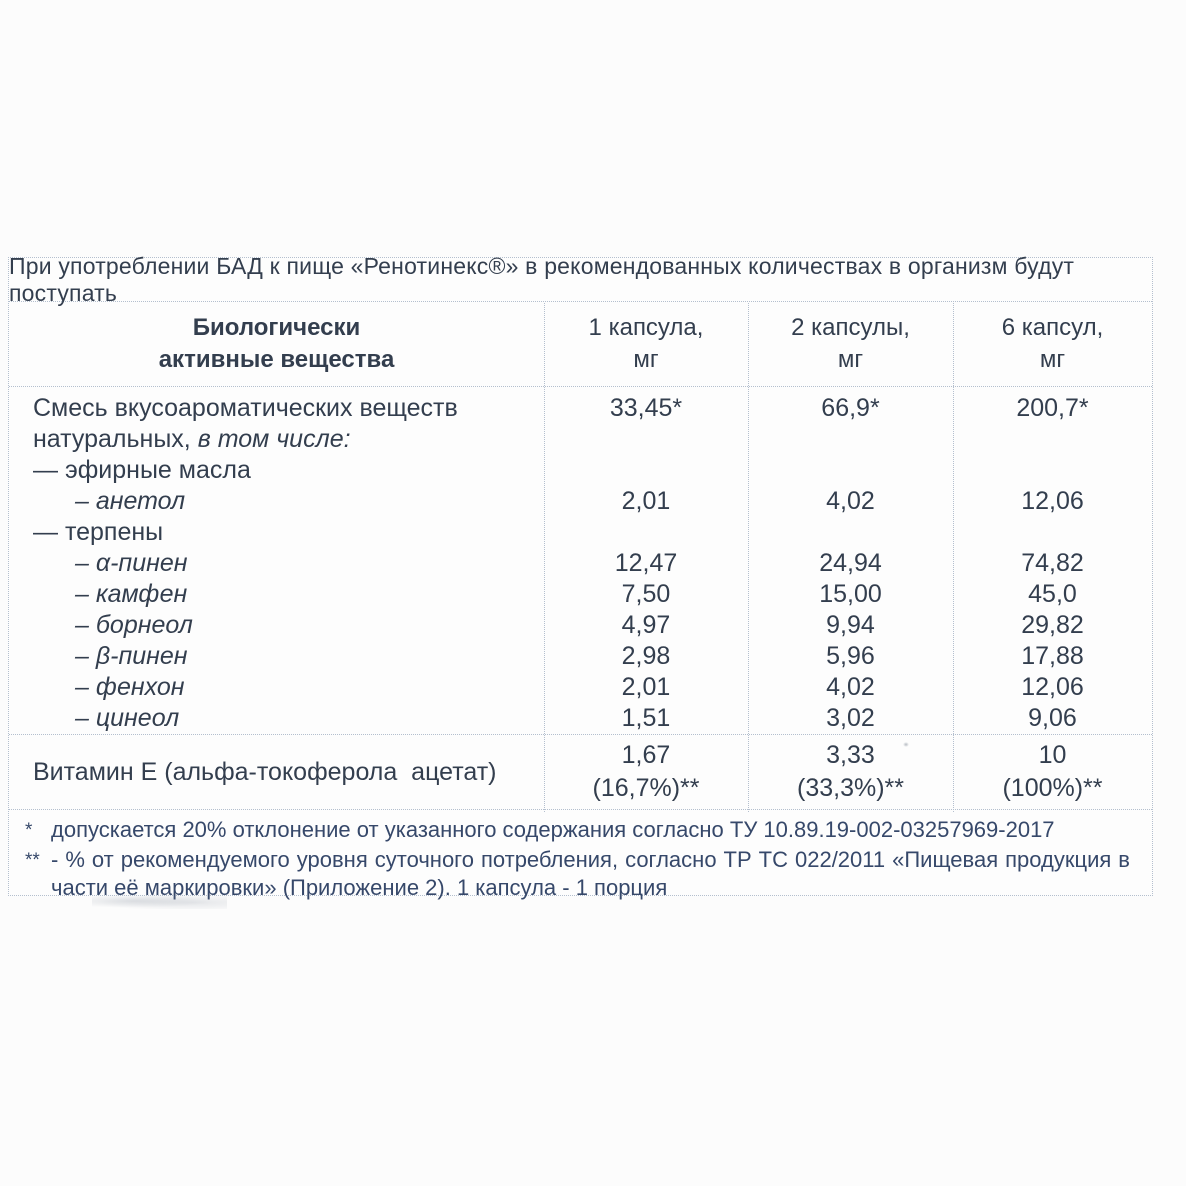 The image size is (1186, 1186). I want to click on row-label-essential-oils: — эфирные масла, so click(142, 470).